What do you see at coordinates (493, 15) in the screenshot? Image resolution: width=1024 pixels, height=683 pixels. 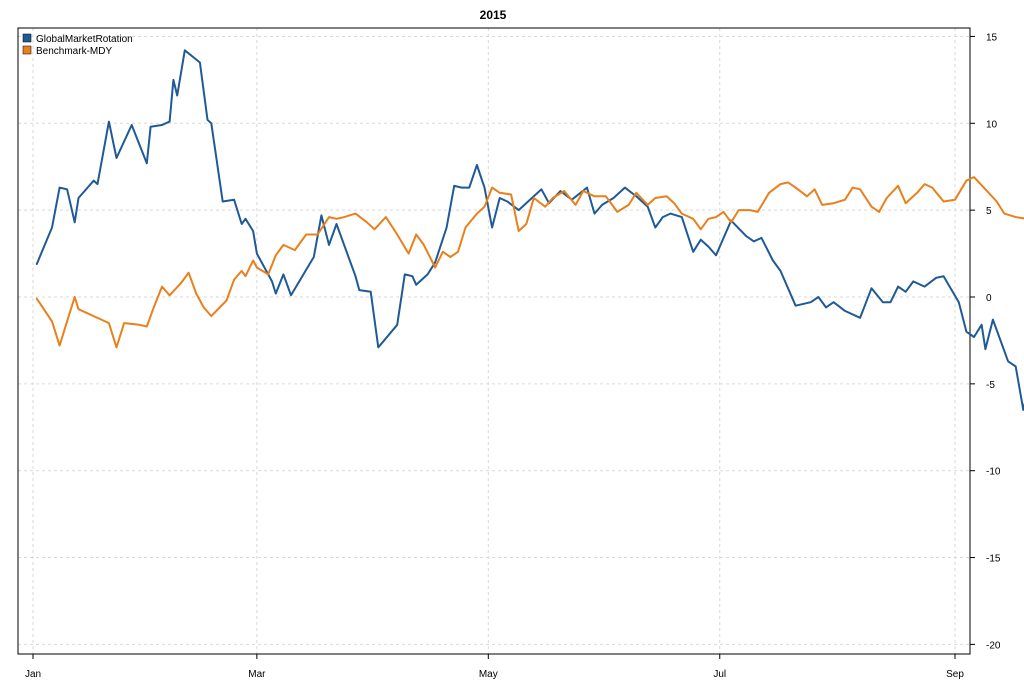 I see `chart-title: 2015` at bounding box center [493, 15].